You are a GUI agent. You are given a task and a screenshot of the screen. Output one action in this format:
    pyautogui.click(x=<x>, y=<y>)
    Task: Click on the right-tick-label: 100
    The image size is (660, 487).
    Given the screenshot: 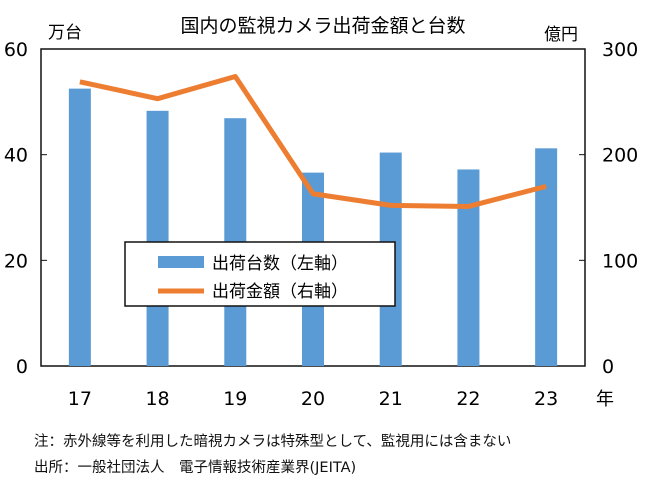 What is the action you would take?
    pyautogui.click(x=620, y=261)
    